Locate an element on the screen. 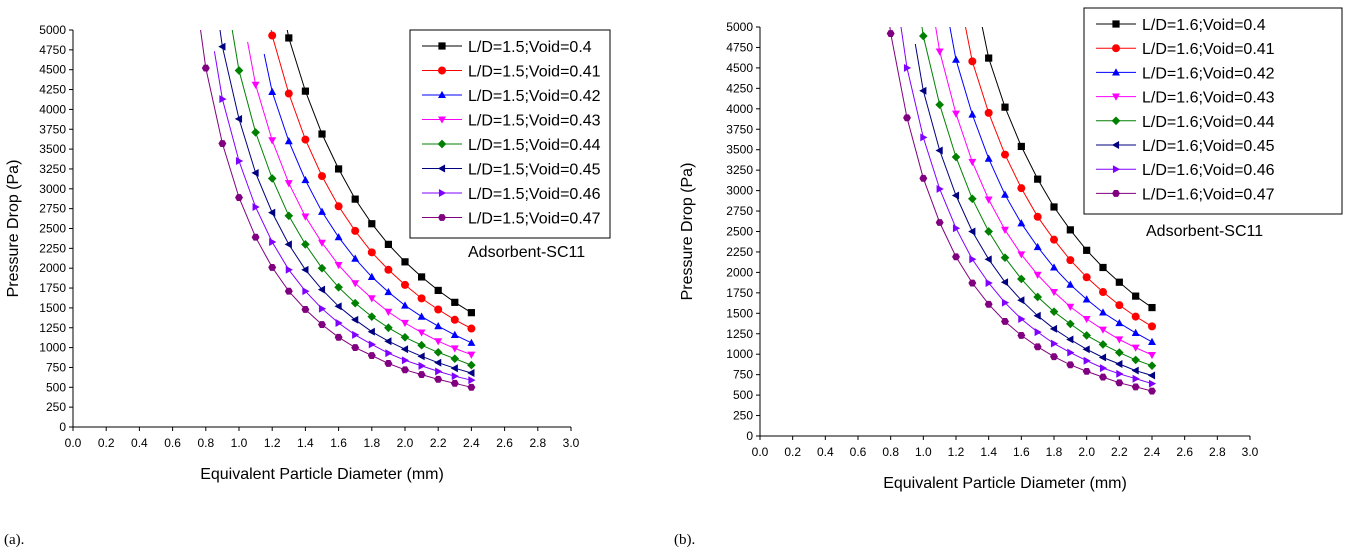  y-tick-label: 250 is located at coordinates (743, 416).